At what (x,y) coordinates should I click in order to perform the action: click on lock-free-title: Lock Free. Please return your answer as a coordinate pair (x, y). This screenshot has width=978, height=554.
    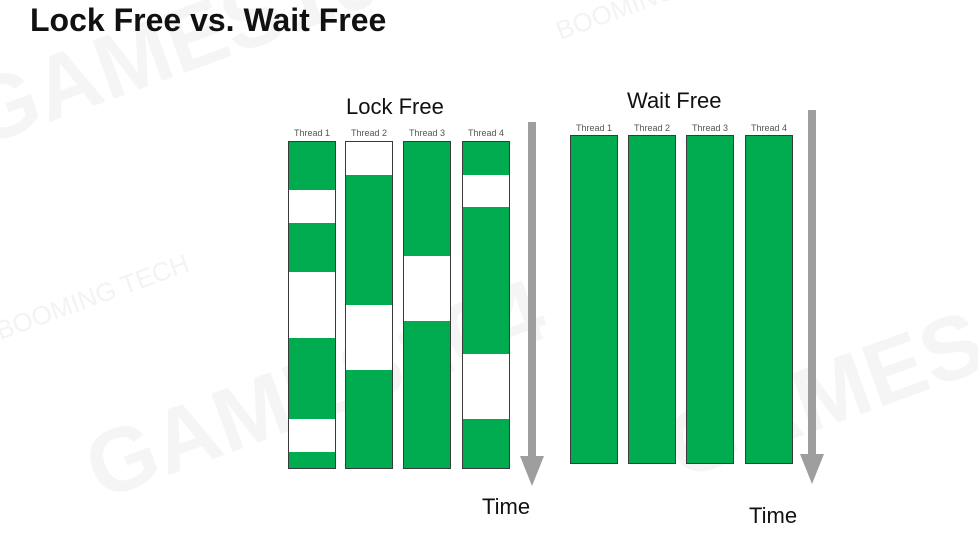
    Looking at the image, I should click on (395, 106).